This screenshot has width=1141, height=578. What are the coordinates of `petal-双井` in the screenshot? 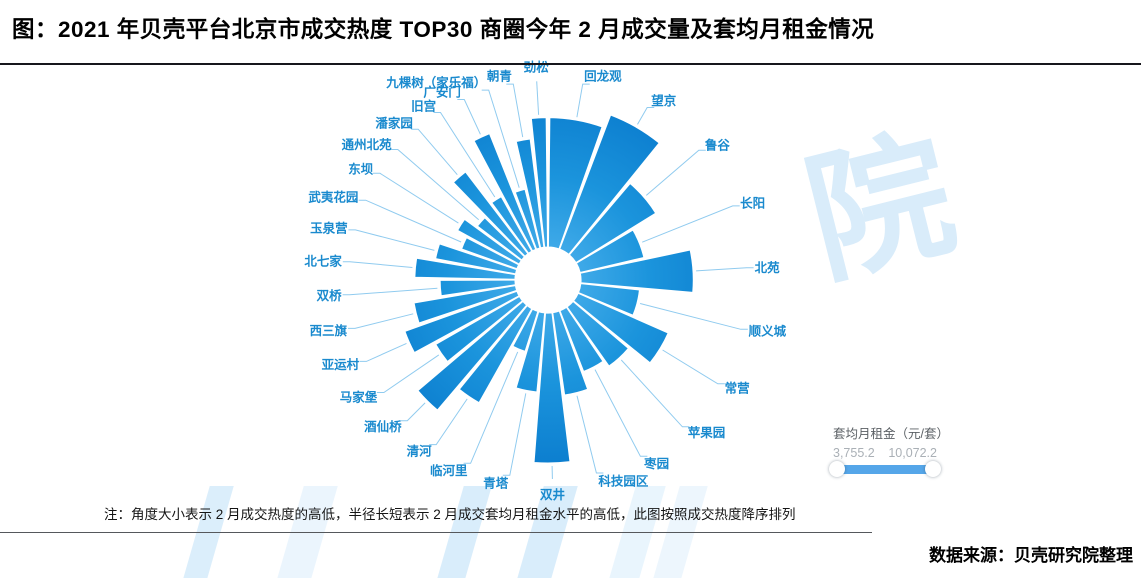 It's located at (552, 388).